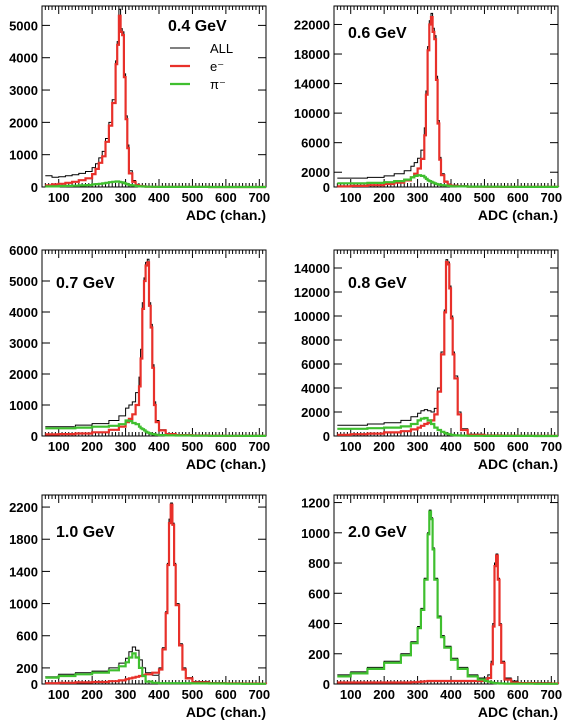  Describe the element at coordinates (221, 48) in the screenshot. I see `legend-all-label: ALL` at that location.